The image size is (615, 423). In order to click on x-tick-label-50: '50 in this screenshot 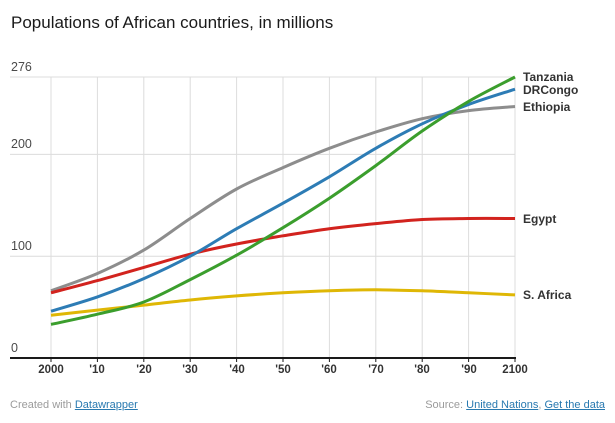, I will do `click(283, 370)`.